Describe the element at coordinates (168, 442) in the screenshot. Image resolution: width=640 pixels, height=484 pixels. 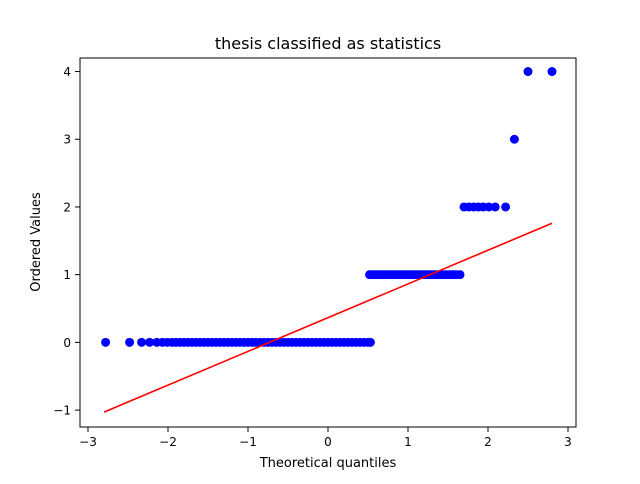
I see `x-tick-label: −2` at that location.